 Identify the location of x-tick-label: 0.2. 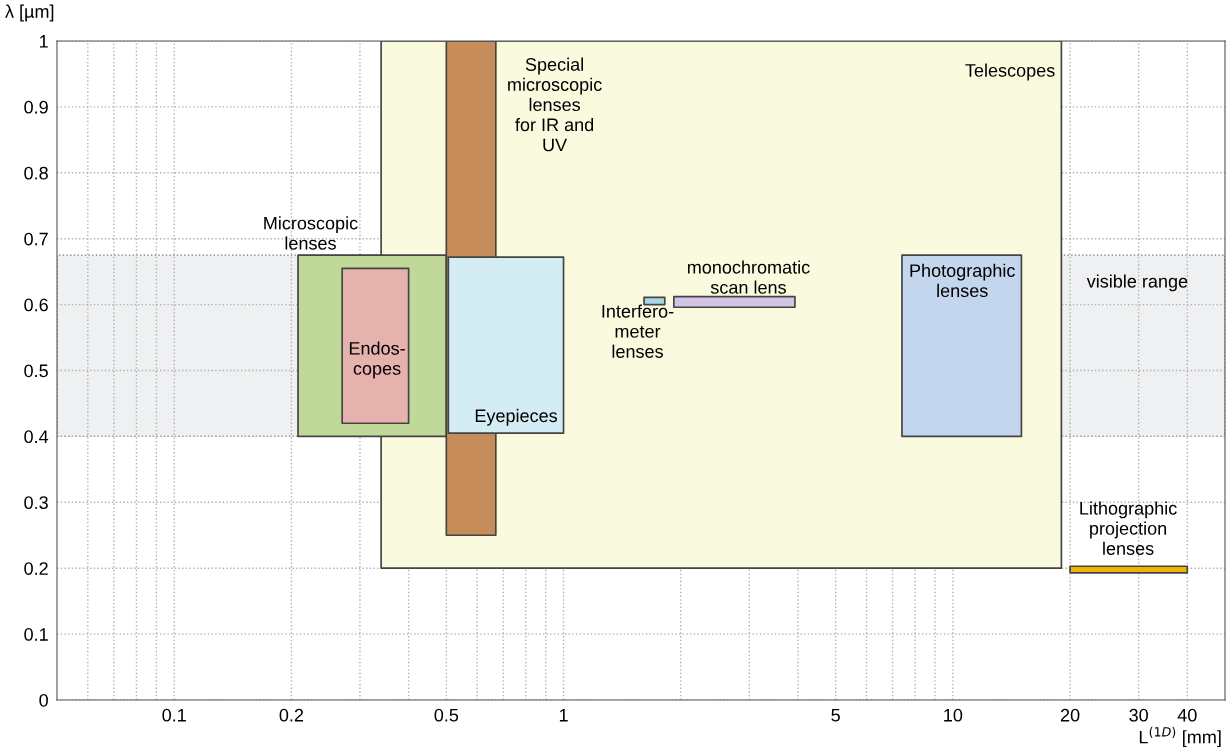
(291, 715).